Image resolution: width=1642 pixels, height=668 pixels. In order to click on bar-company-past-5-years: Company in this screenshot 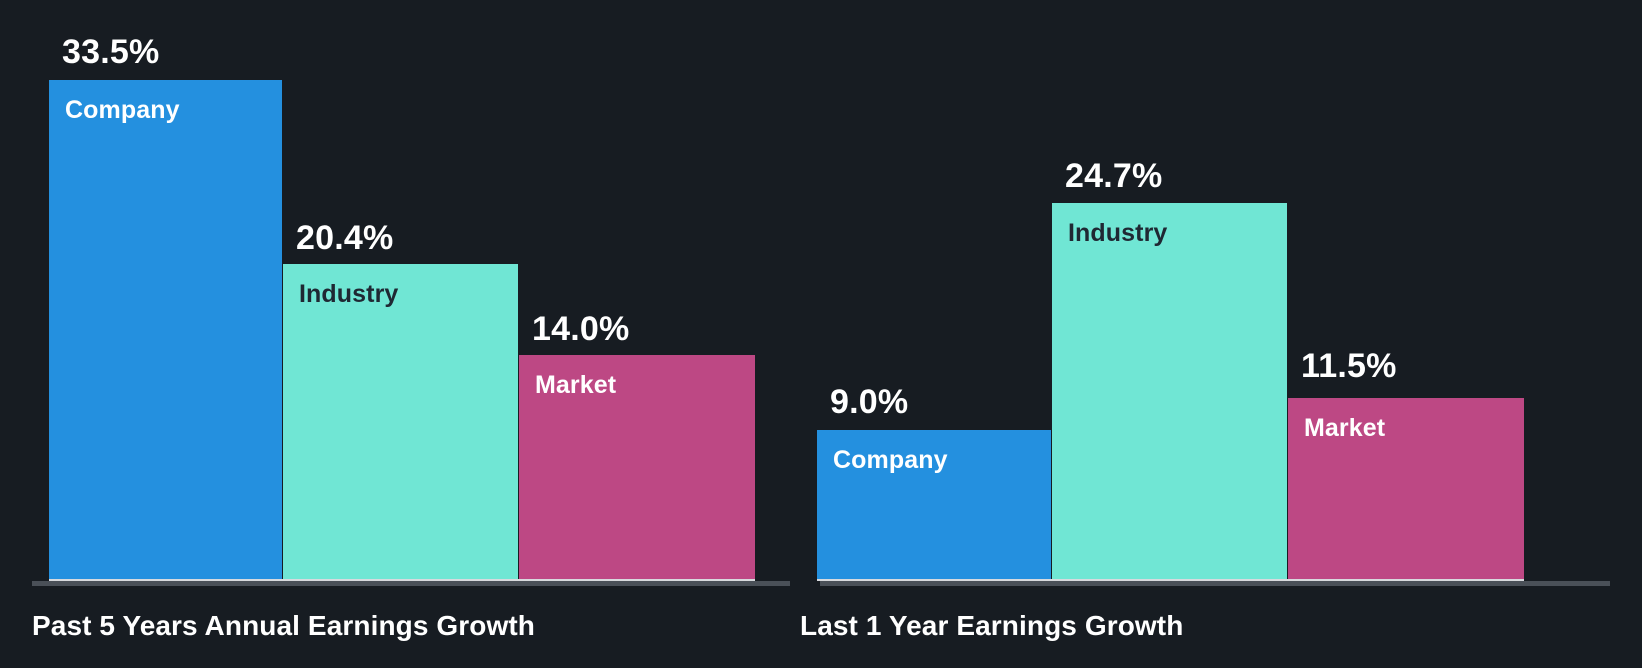, I will do `click(165, 329)`.